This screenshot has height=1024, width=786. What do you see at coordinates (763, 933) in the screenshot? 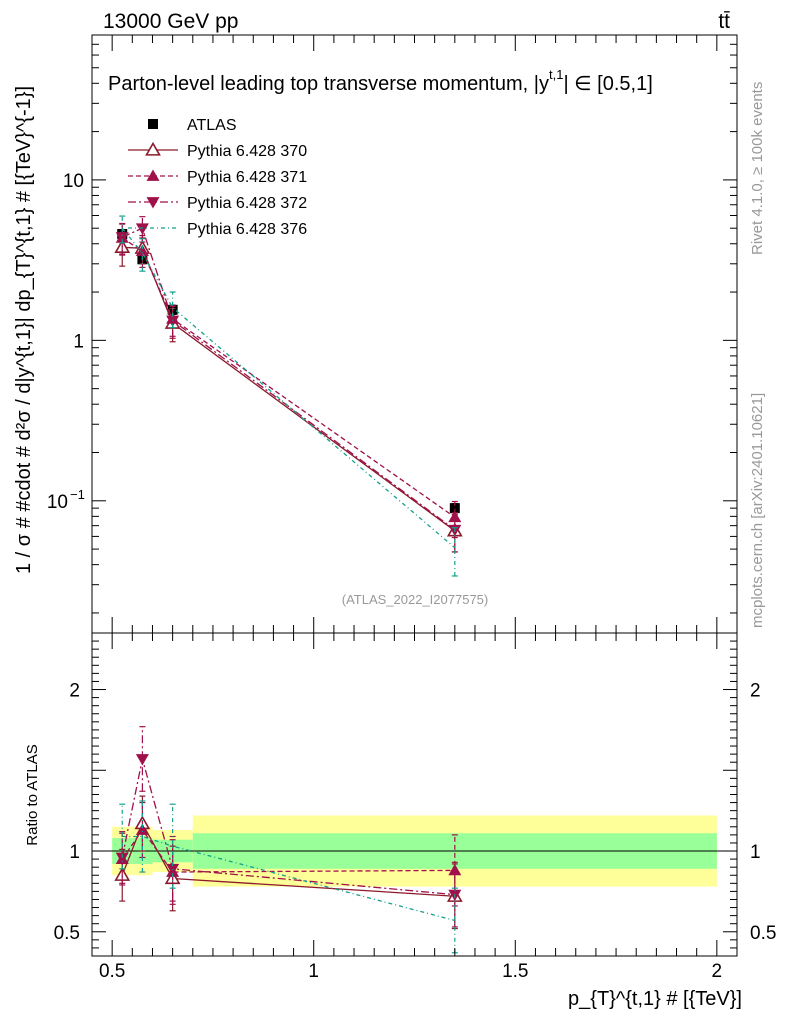
I see `ratio-y-tick-label-right: 0.5` at bounding box center [763, 933].